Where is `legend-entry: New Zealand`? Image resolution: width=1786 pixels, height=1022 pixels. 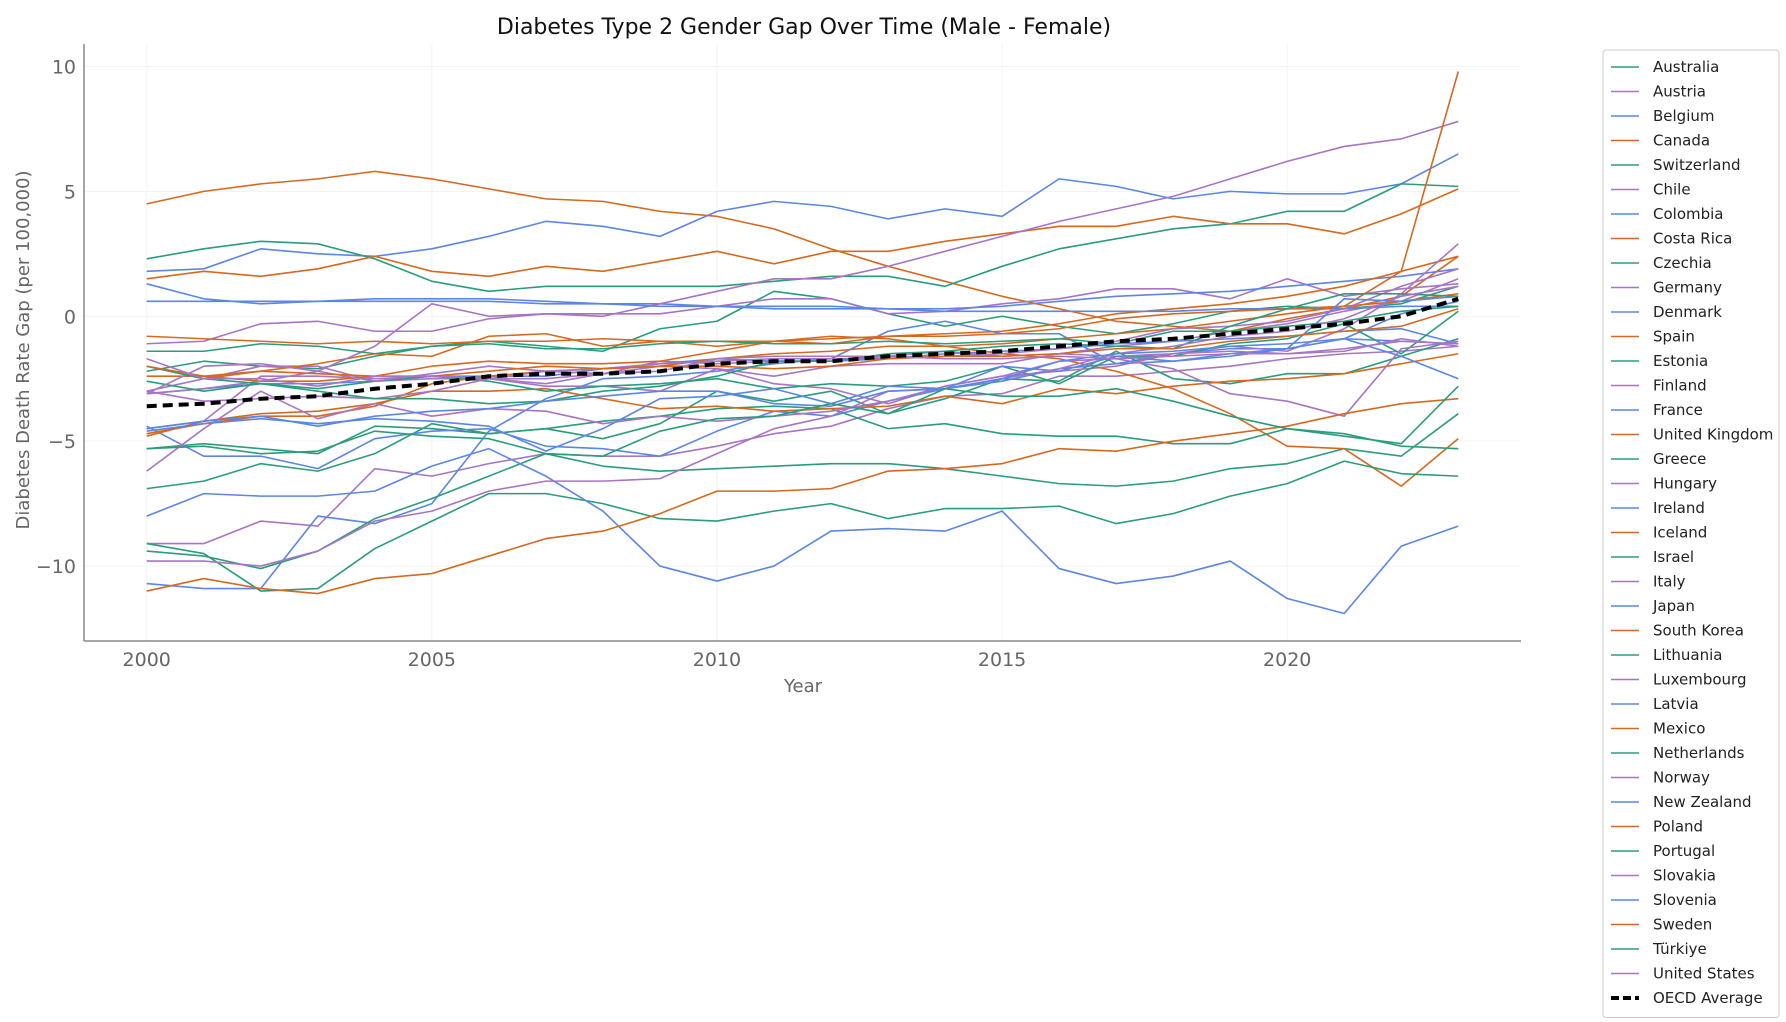
legend-entry: New Zealand is located at coordinates (1702, 802).